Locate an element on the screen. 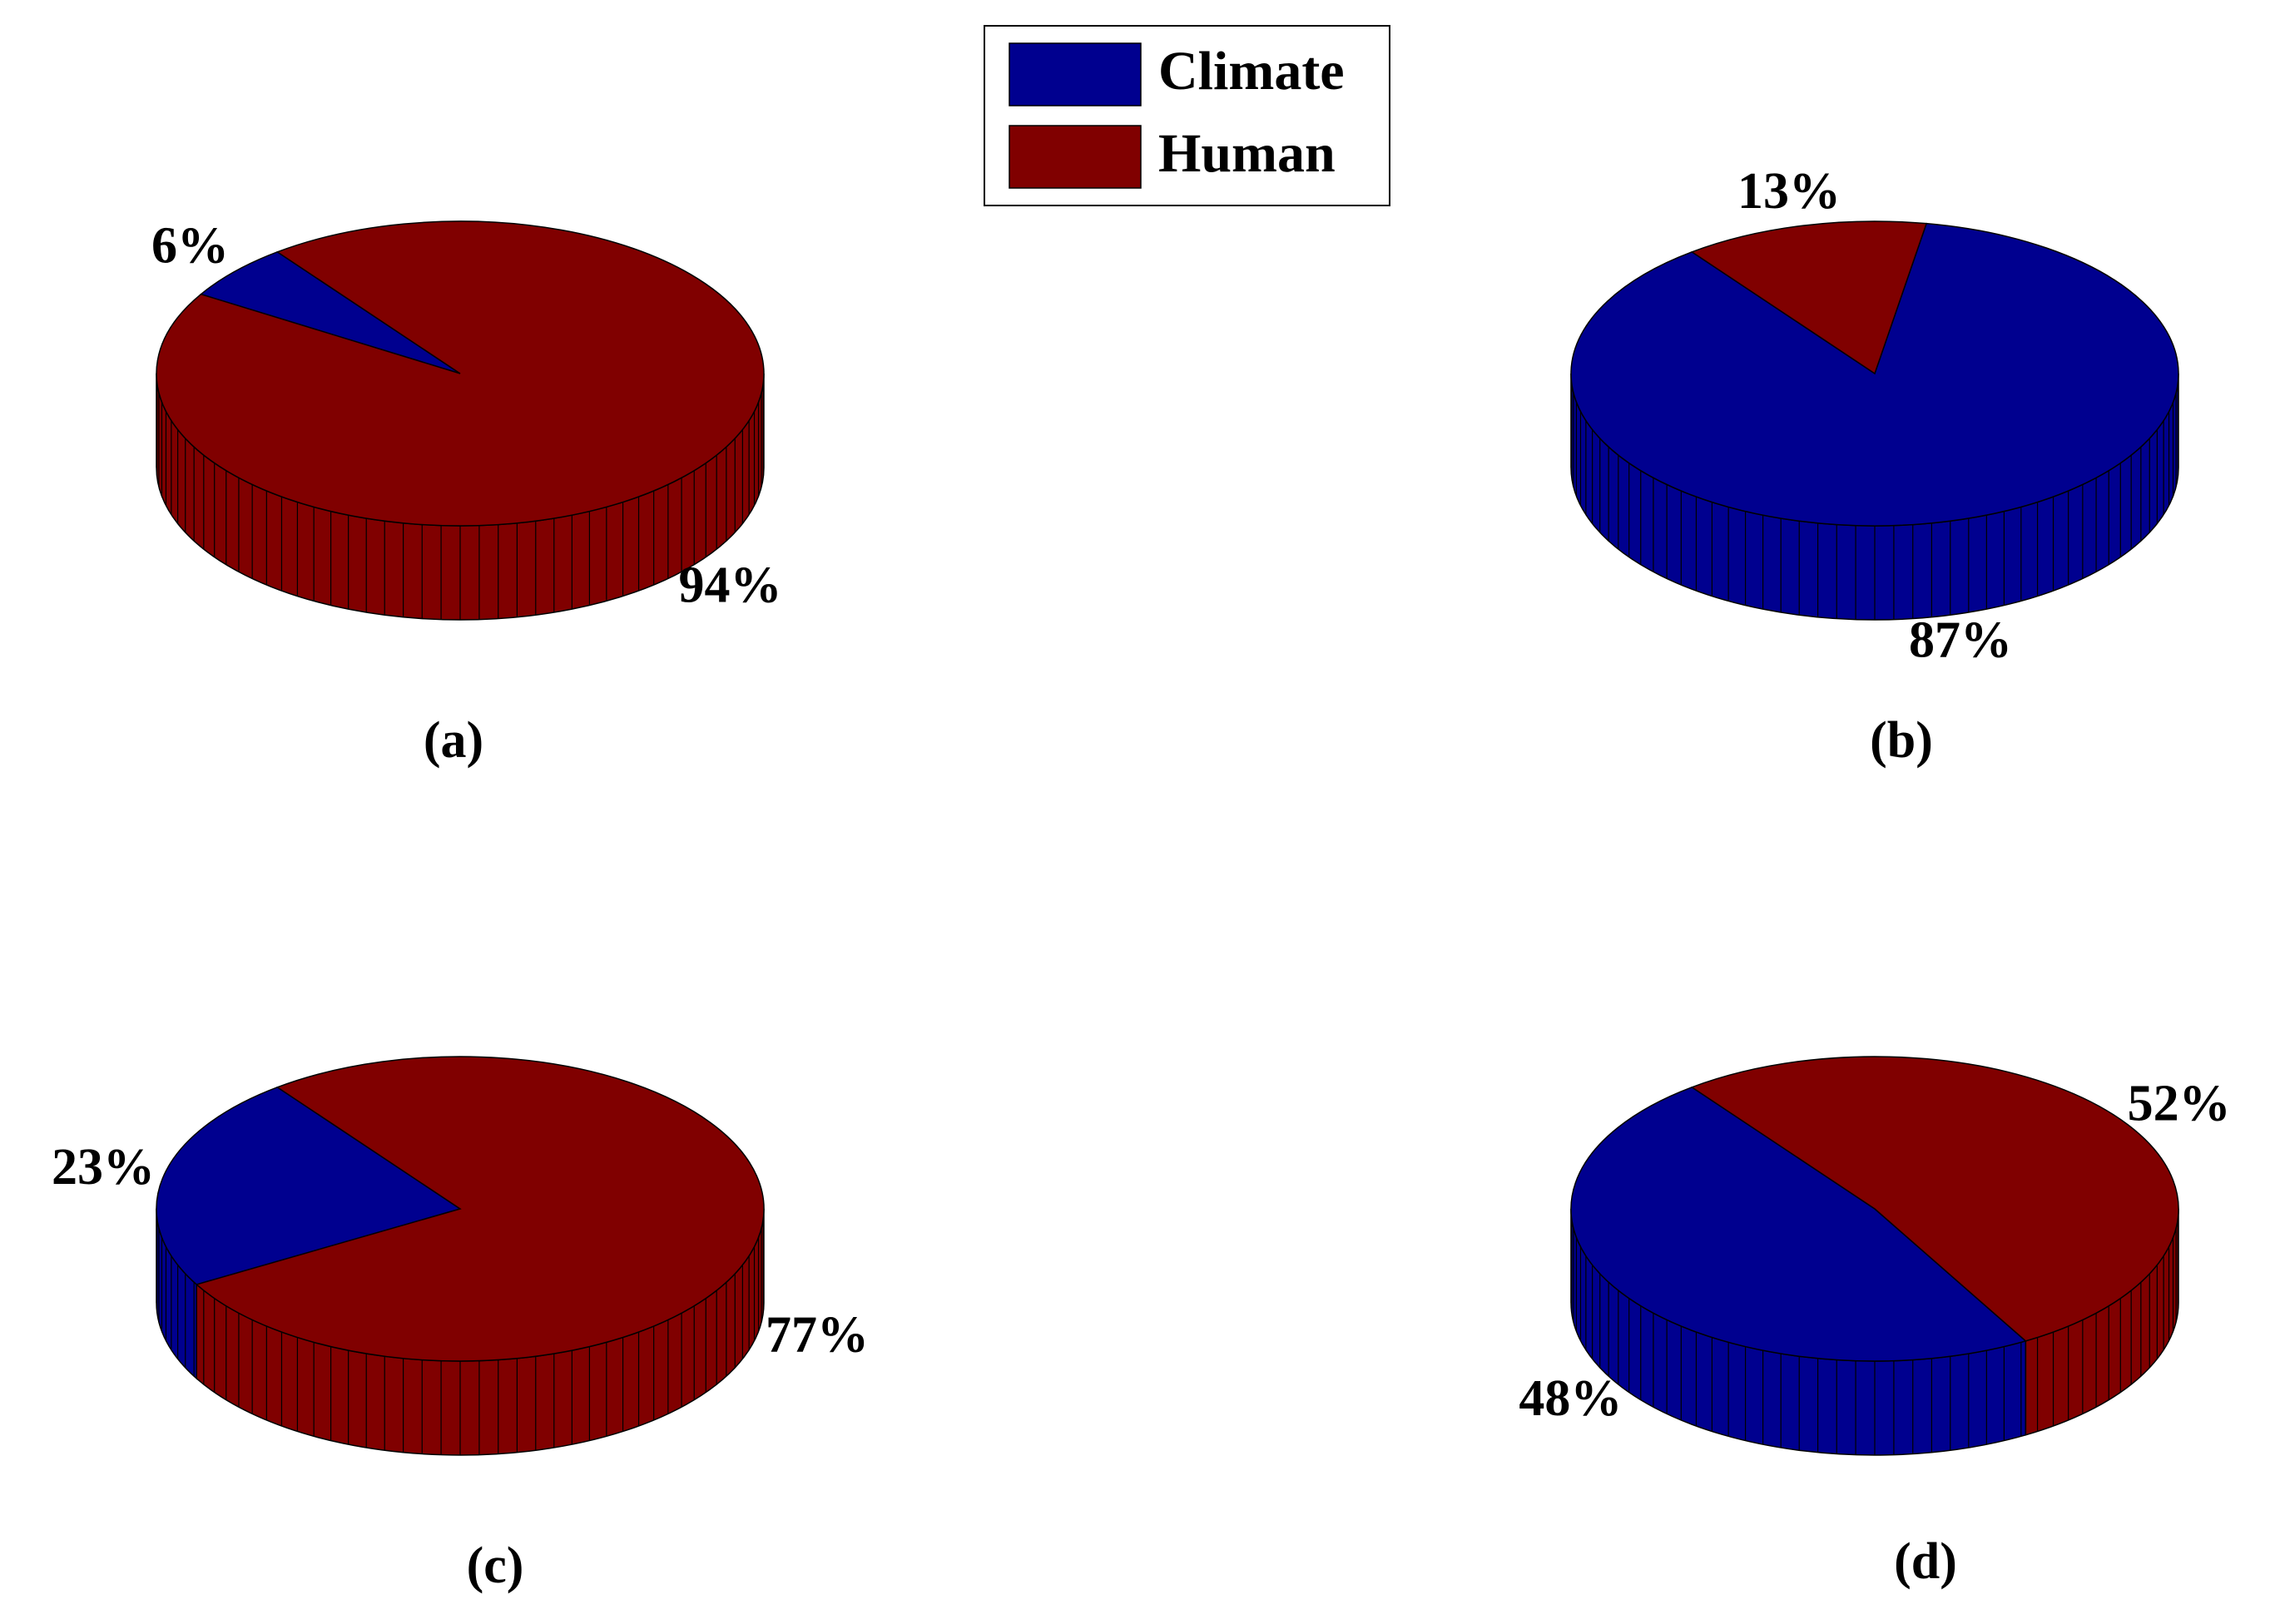 Image resolution: width=2270 pixels, height=1624 pixels. data-label: 77% is located at coordinates (817, 1334).